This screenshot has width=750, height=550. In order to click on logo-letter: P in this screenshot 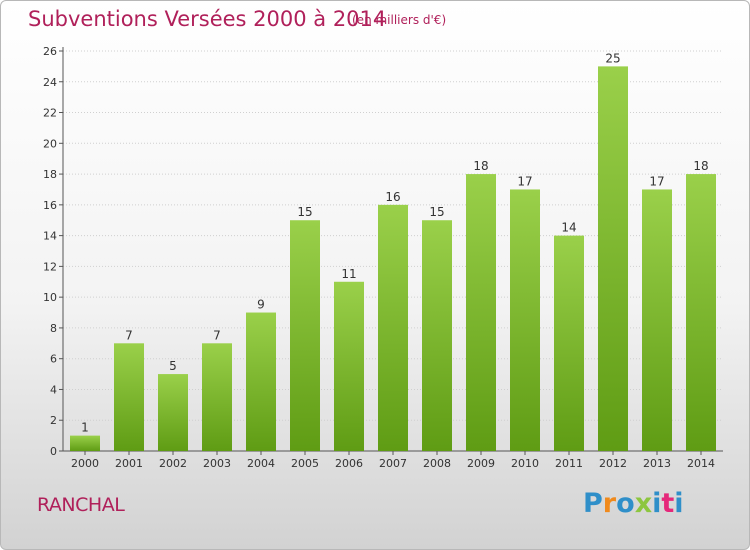, I will do `click(593, 503)`.